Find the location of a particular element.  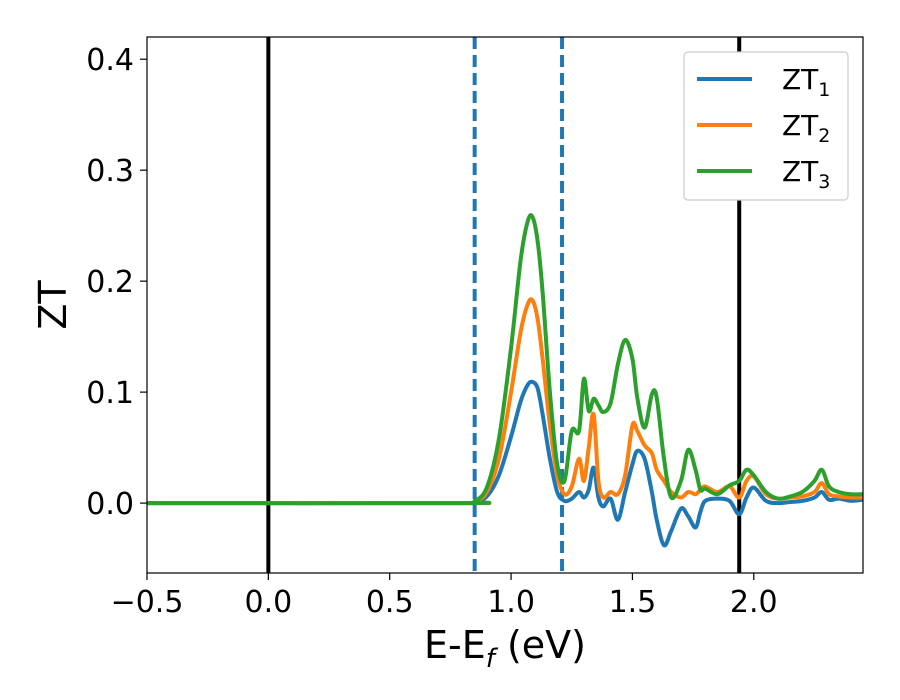

y-tick-label: 0.3 is located at coordinates (110, 171).